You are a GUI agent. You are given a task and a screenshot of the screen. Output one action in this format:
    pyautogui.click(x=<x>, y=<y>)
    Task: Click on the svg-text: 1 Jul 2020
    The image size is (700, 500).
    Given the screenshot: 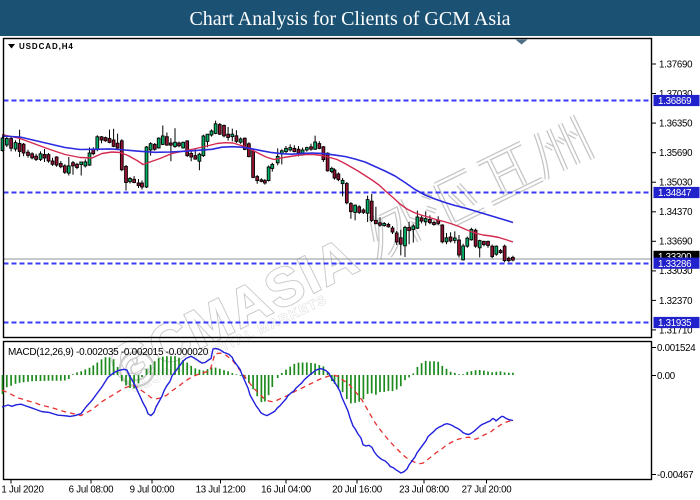 What is the action you would take?
    pyautogui.click(x=22, y=490)
    